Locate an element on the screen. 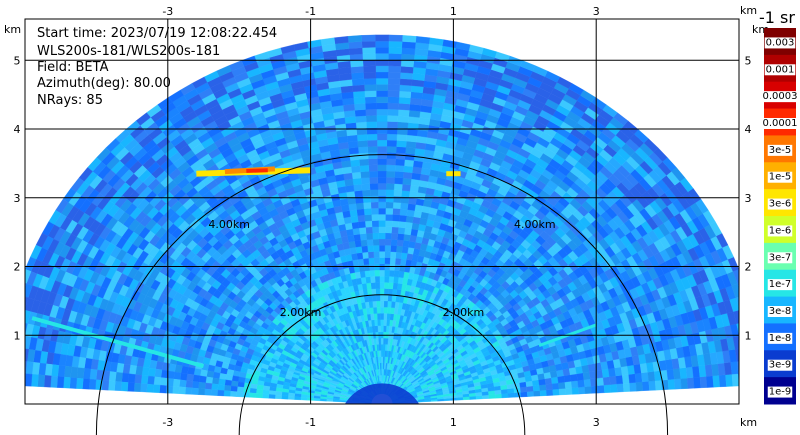  colorbar-label: 3e-8 is located at coordinates (780, 311).